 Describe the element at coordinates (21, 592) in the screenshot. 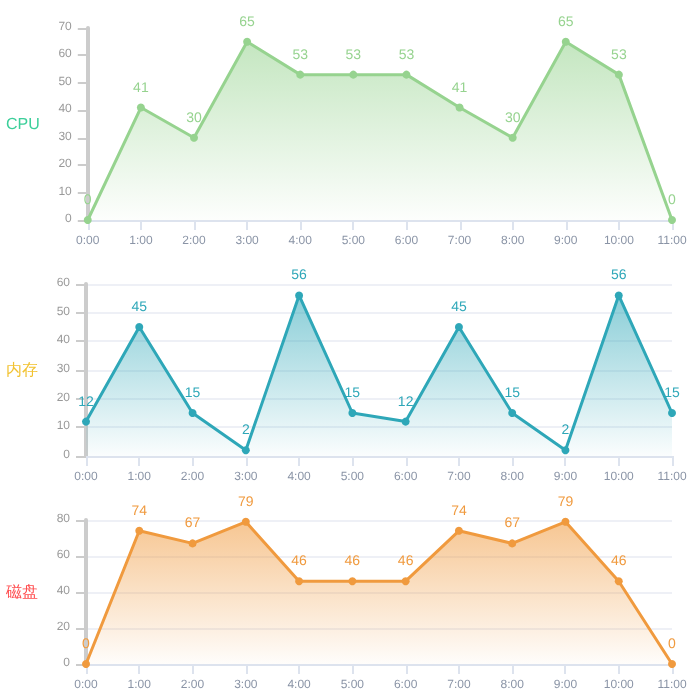

I see `y-axis-title: 磁盘` at that location.